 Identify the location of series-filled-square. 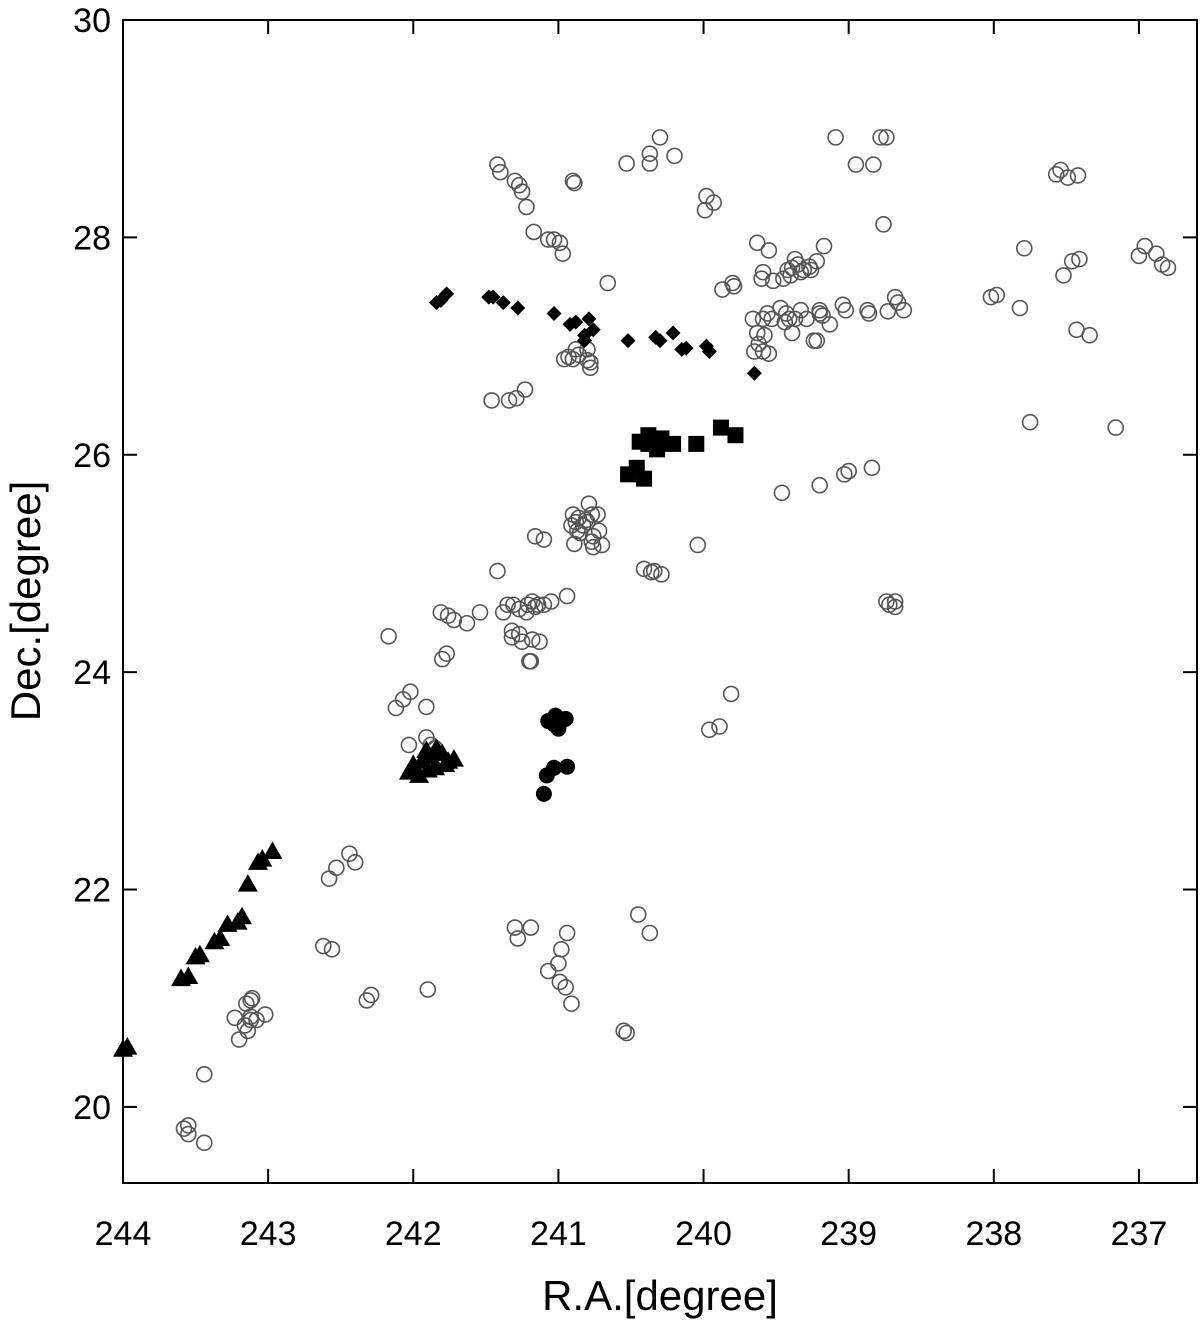
(682, 453).